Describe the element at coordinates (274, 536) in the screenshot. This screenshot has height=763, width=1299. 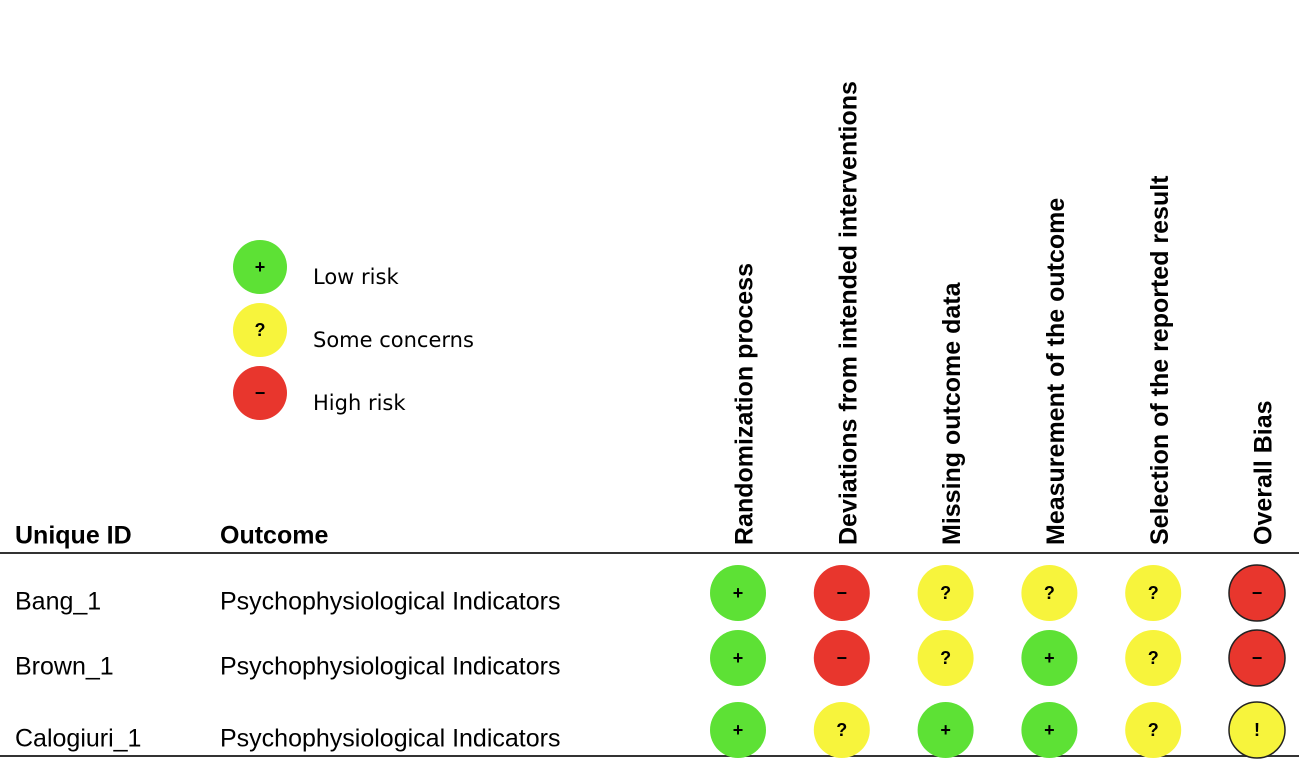
I see `column-header: Outcome` at that location.